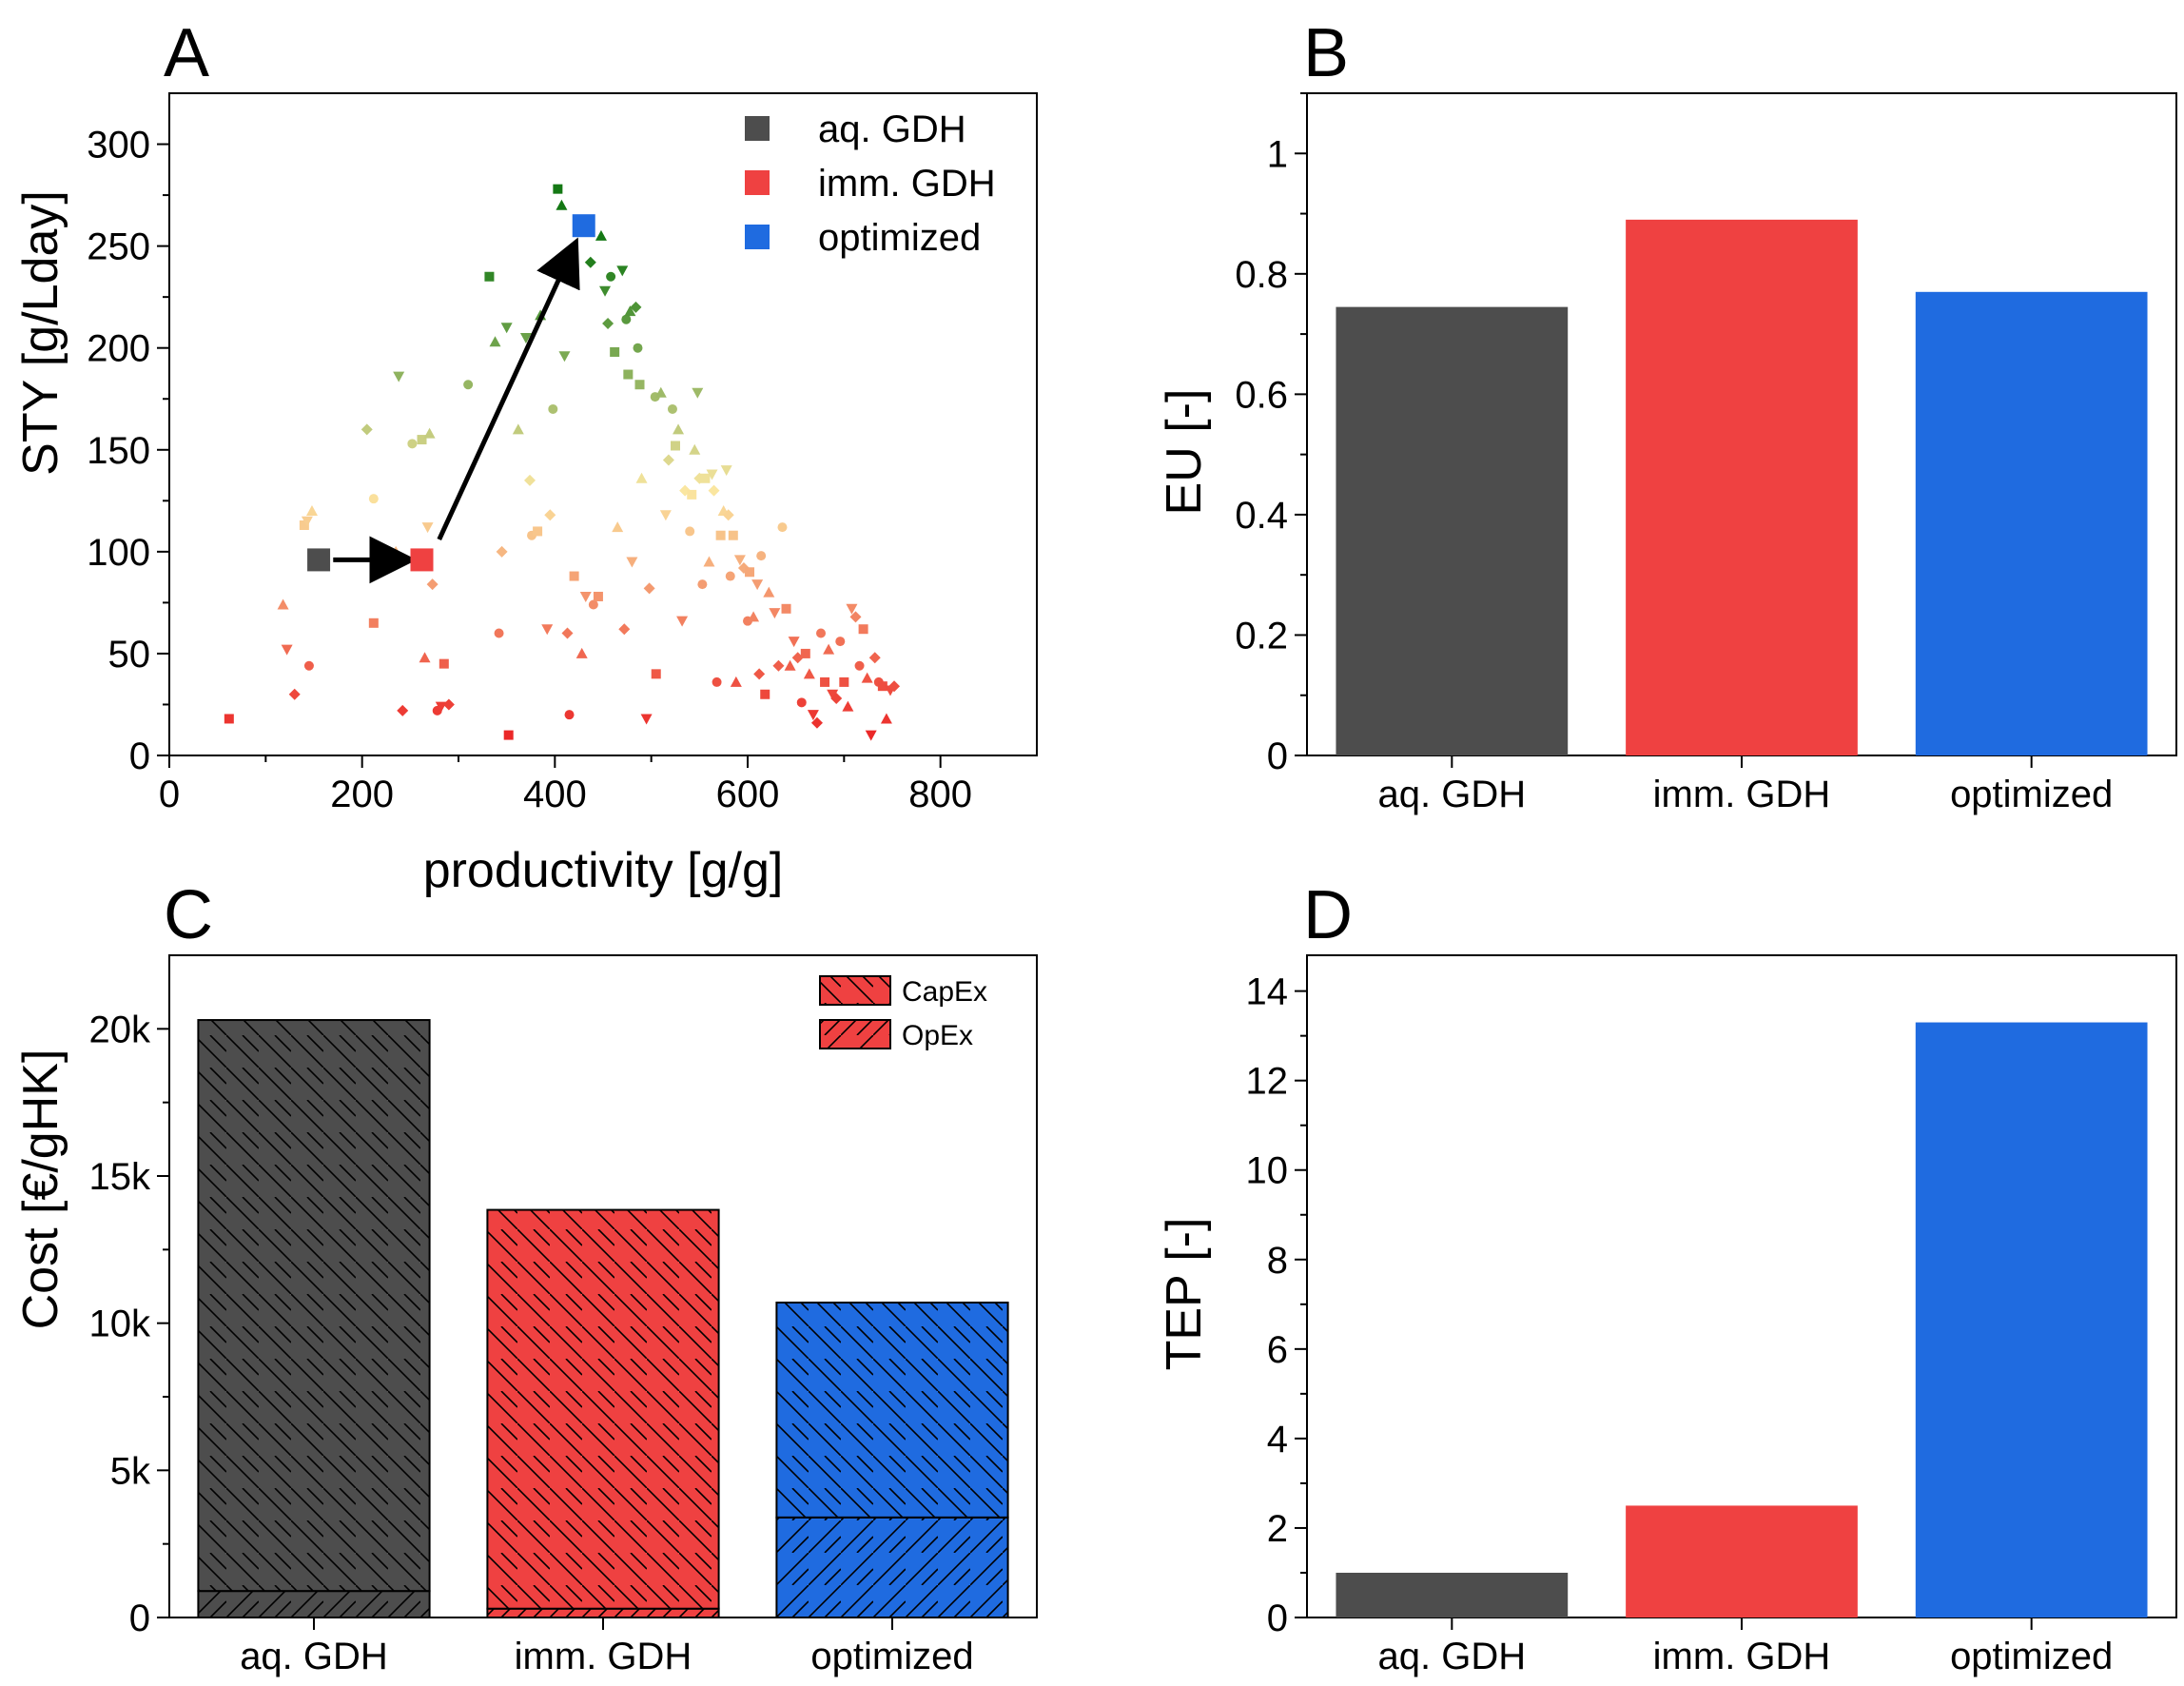  I want to click on panel-a-xtick-label: 600, so click(748, 794).